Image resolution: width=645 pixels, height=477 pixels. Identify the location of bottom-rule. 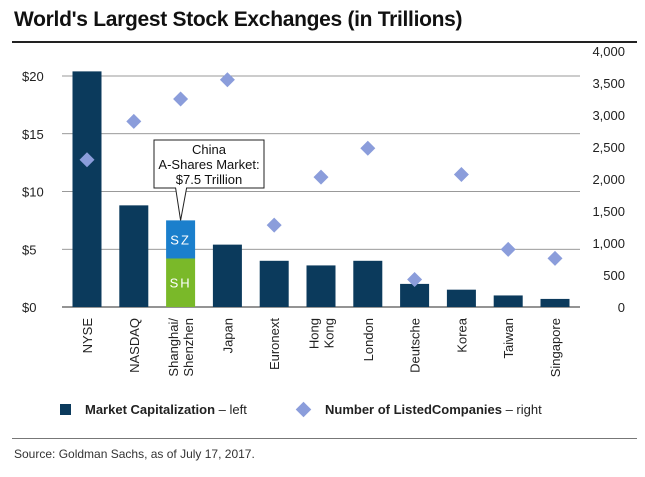
(324, 438).